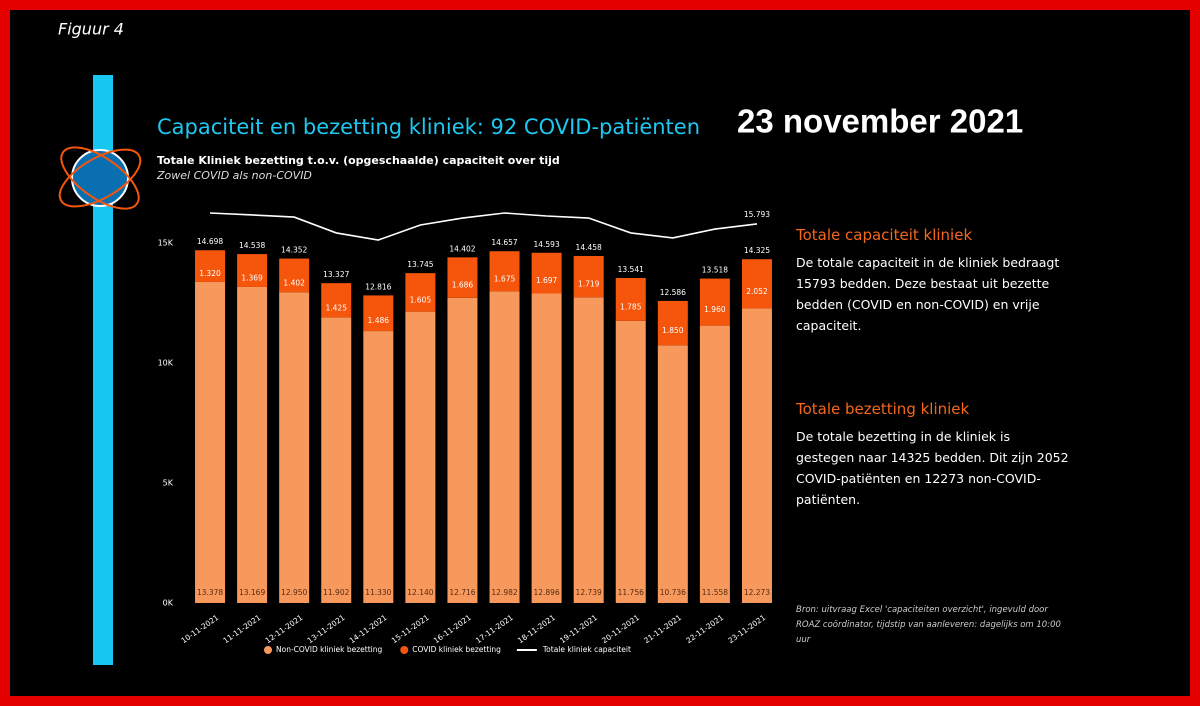 The width and height of the screenshot is (1200, 706). Describe the element at coordinates (884, 235) in the screenshot. I see `panel-heading: Totale capaciteit kliniek` at that location.